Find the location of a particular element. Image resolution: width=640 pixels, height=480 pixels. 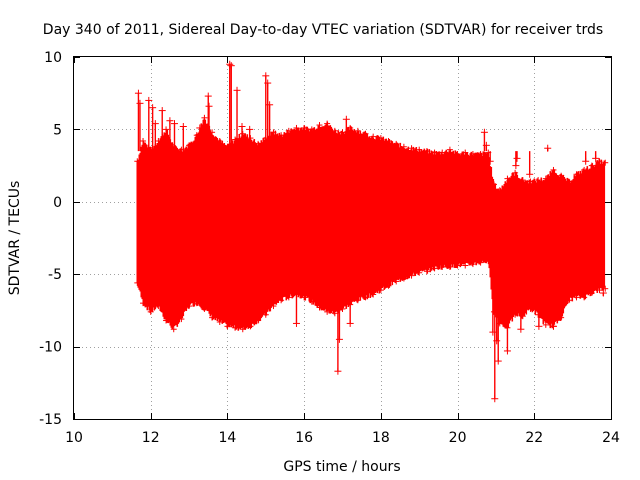

y-tick-label: -15 is located at coordinates (50, 420).